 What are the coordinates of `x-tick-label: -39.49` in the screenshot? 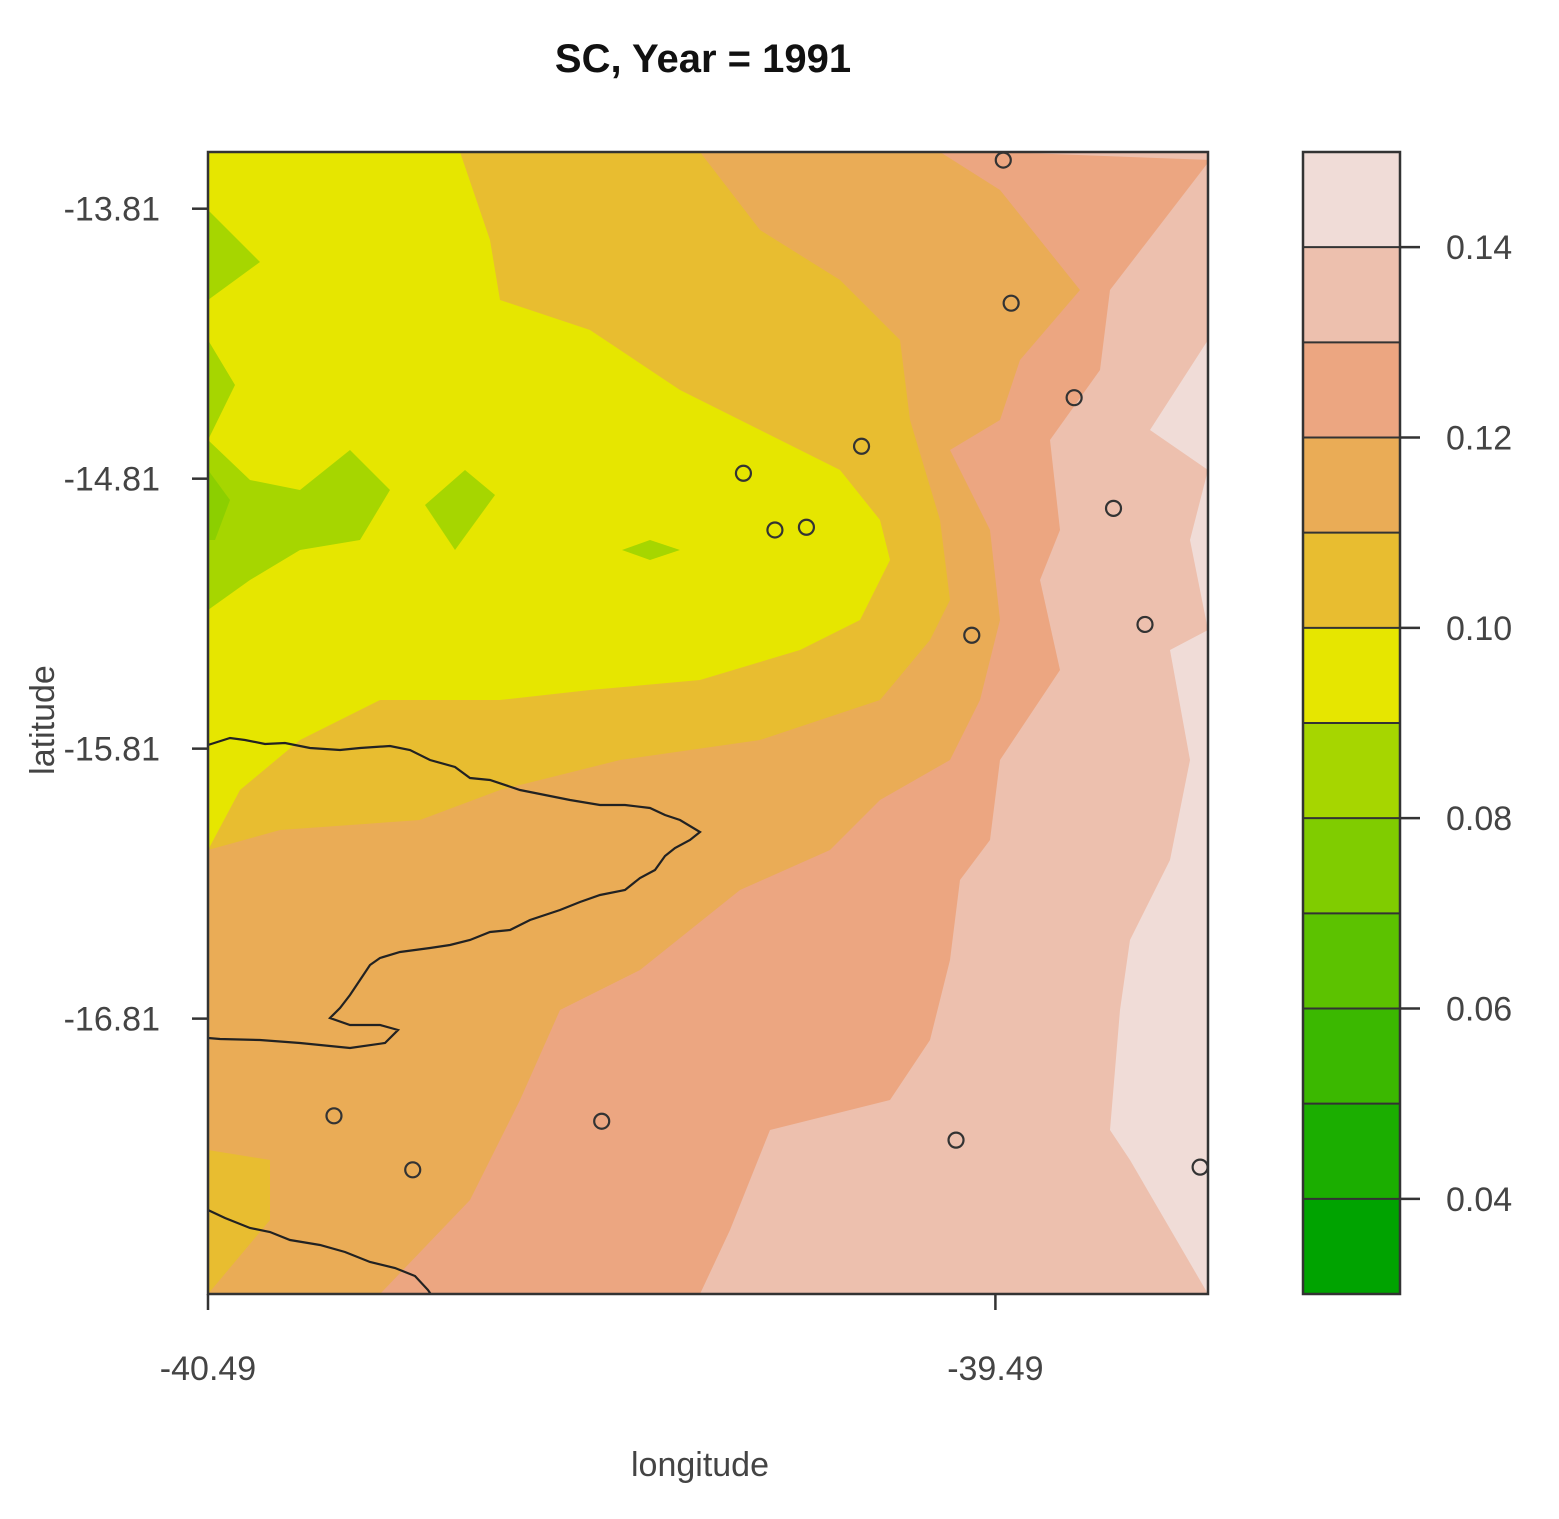 It's located at (995, 1369).